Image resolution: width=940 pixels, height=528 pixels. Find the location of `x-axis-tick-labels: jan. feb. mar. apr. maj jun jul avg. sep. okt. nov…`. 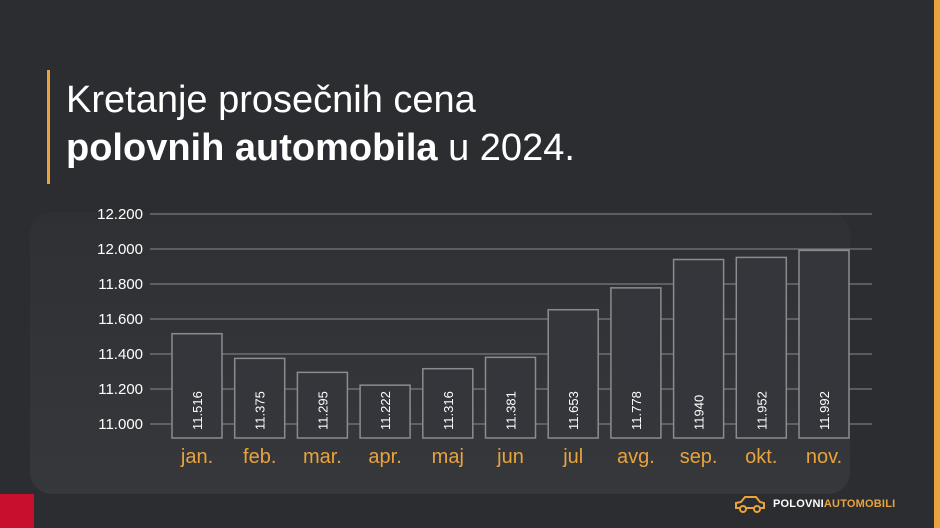

x-axis-tick-labels: jan. feb. mar. apr. maj jun jul avg. sep. okt. nov… is located at coordinates (511, 457).